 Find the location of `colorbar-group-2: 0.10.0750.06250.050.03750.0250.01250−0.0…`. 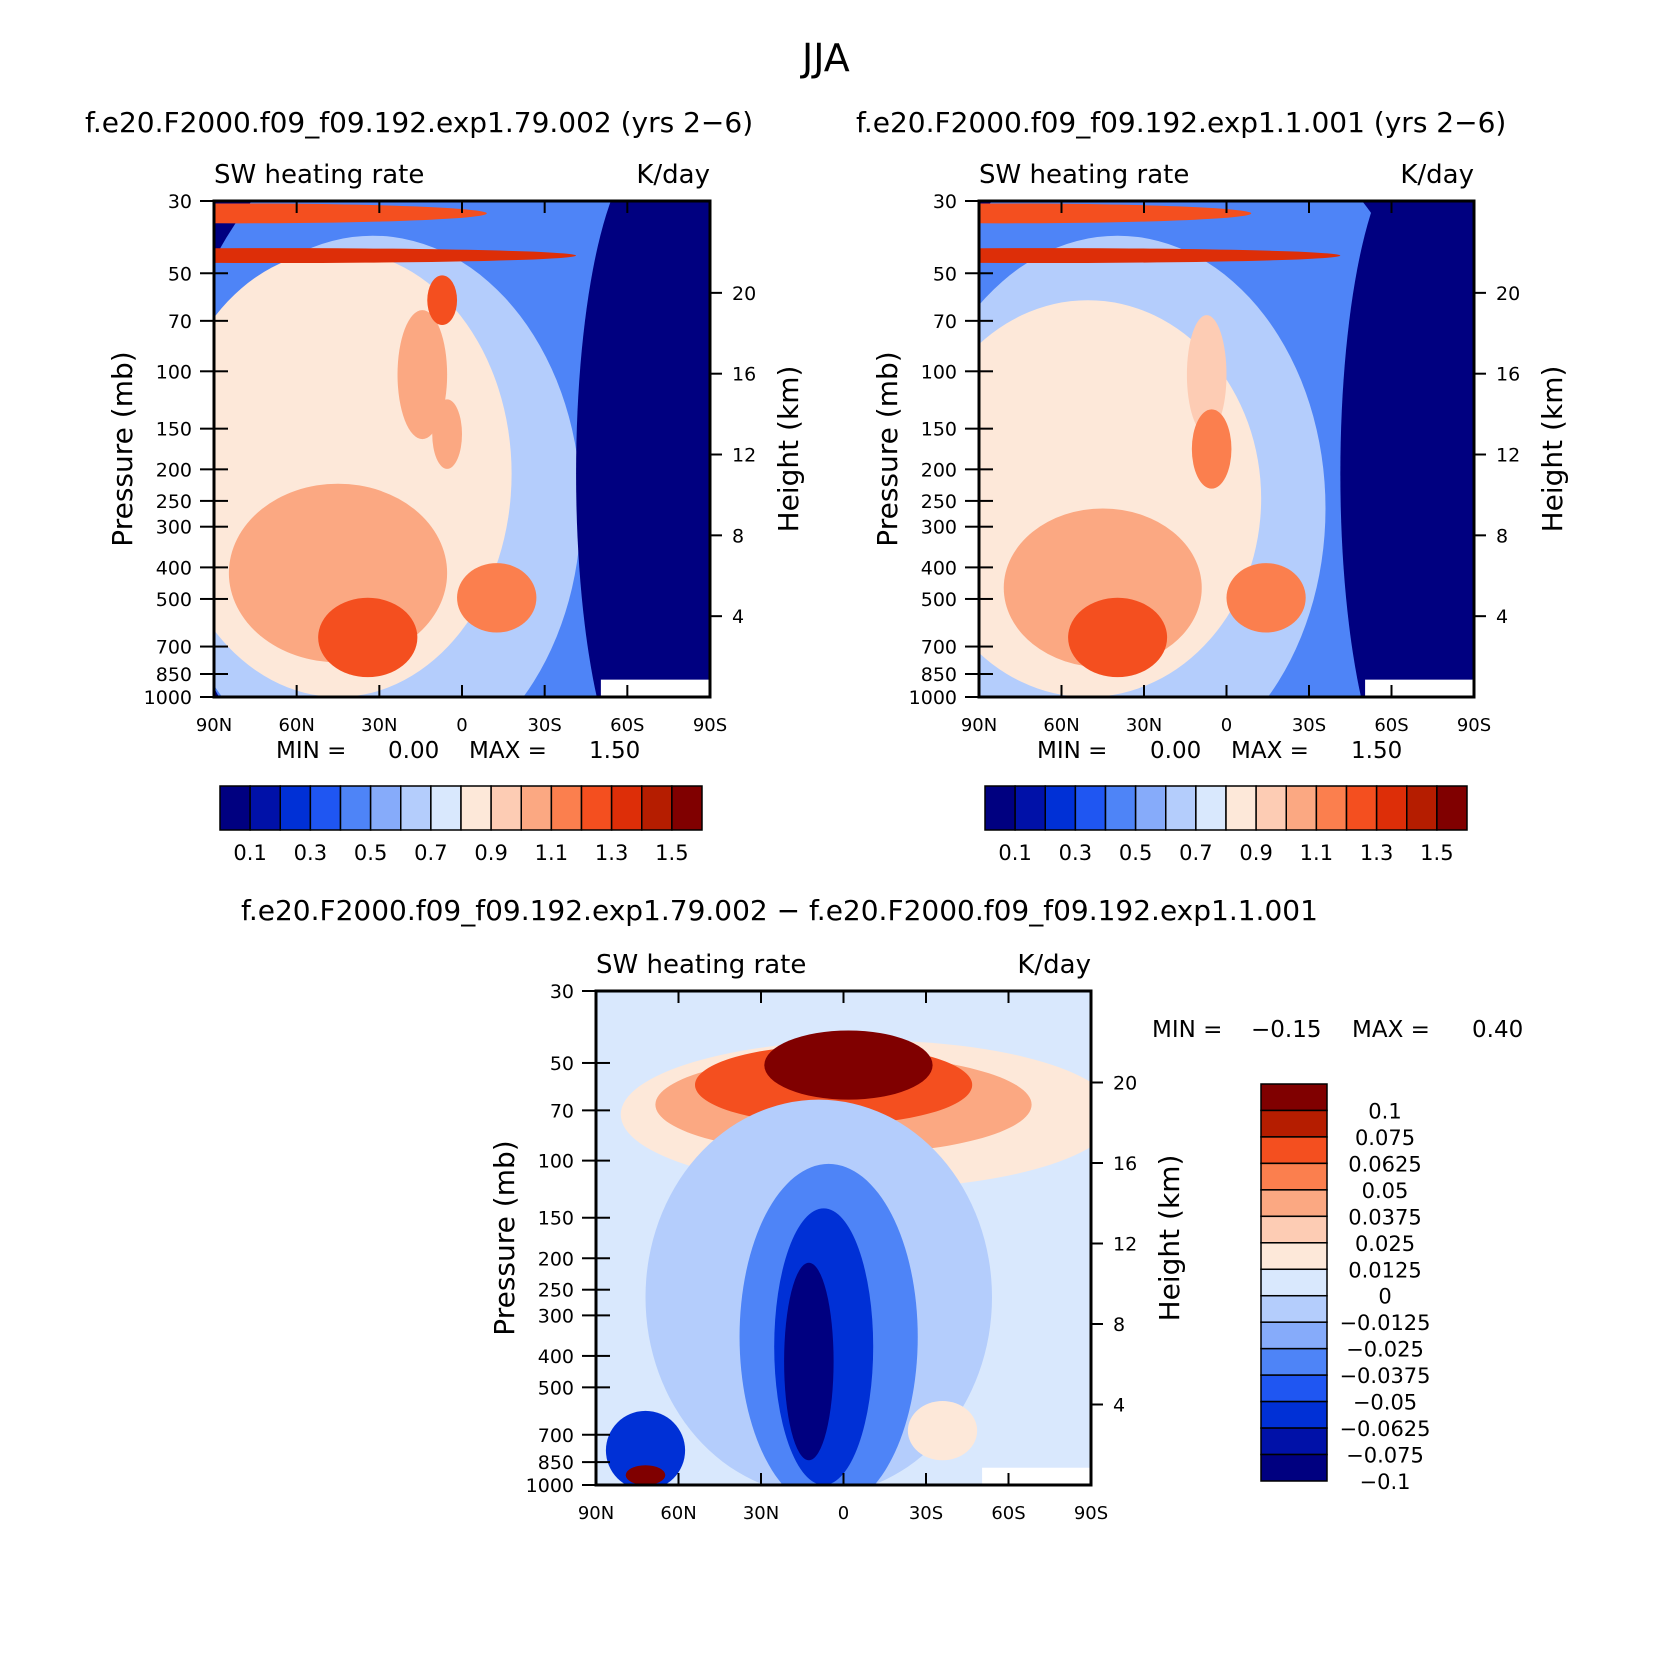

colorbar-group-2: 0.10.0750.06250.050.03750.0250.01250−0.0… is located at coordinates (1345, 1288).